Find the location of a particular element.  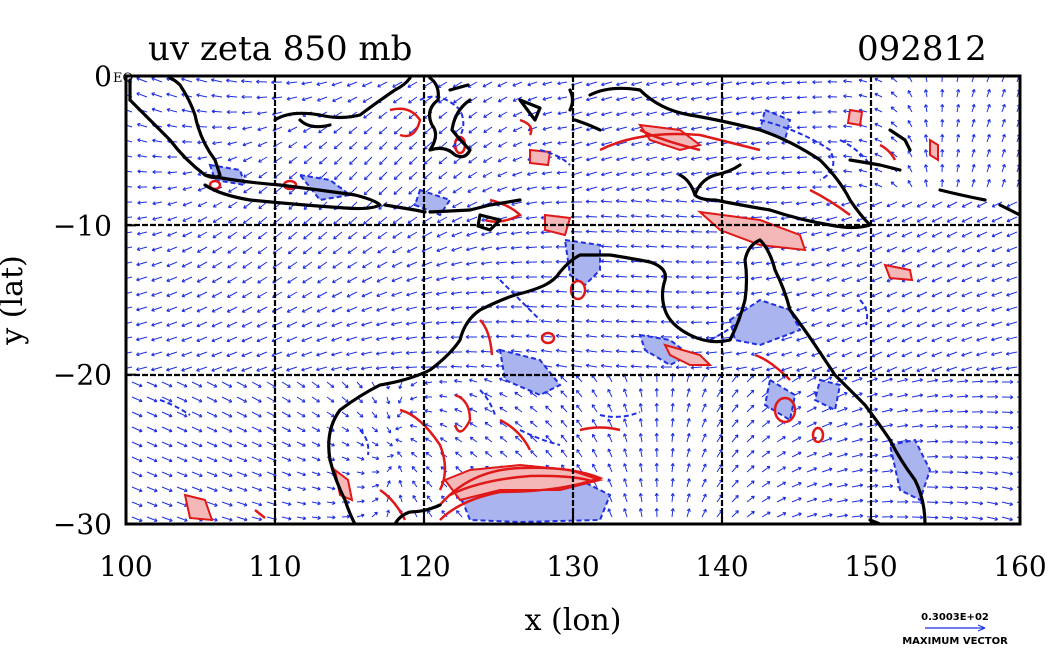

y-tick-label: −10 is located at coordinates (82, 225).